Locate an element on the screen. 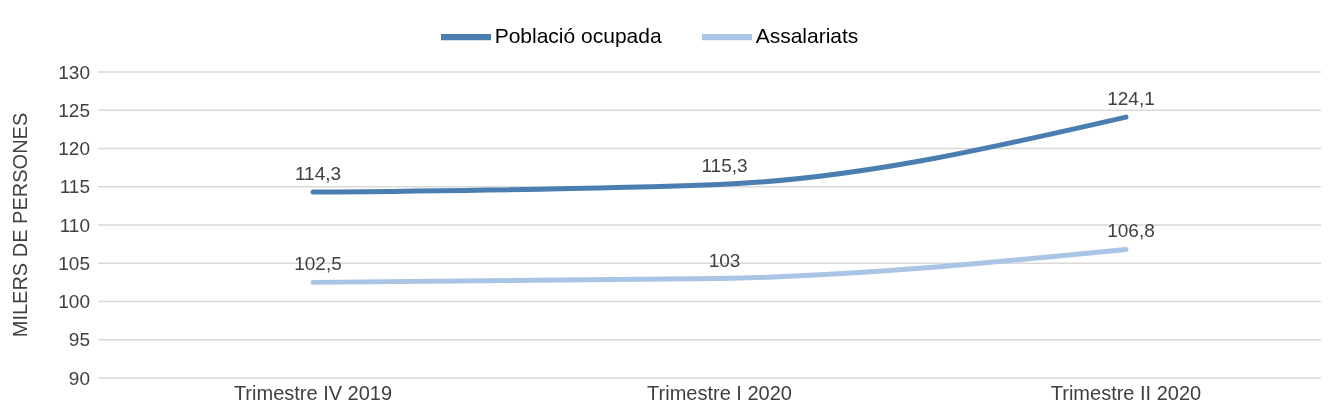 The width and height of the screenshot is (1339, 418). data-label: 124,1 is located at coordinates (1131, 99).